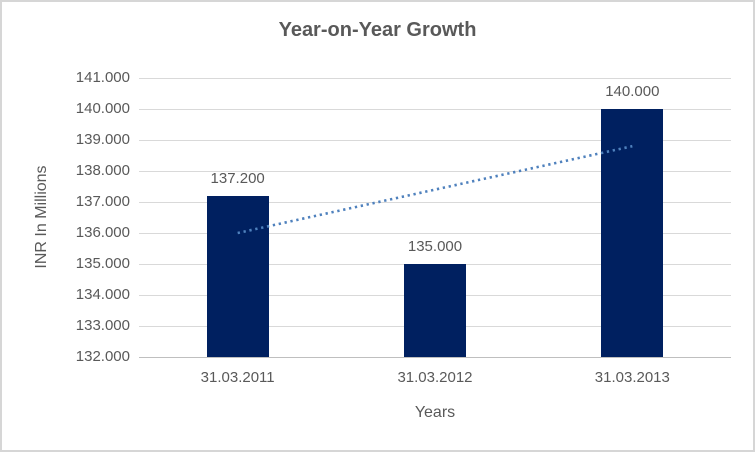 Image resolution: width=755 pixels, height=452 pixels. I want to click on y-tick-label: 137.000, so click(102, 201).